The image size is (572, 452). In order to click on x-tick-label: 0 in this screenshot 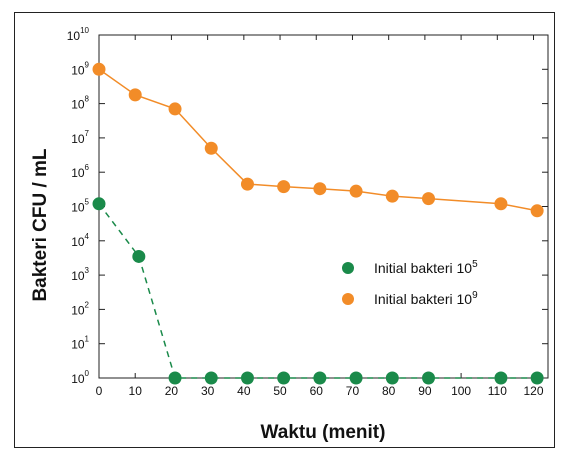, I will do `click(99, 391)`.